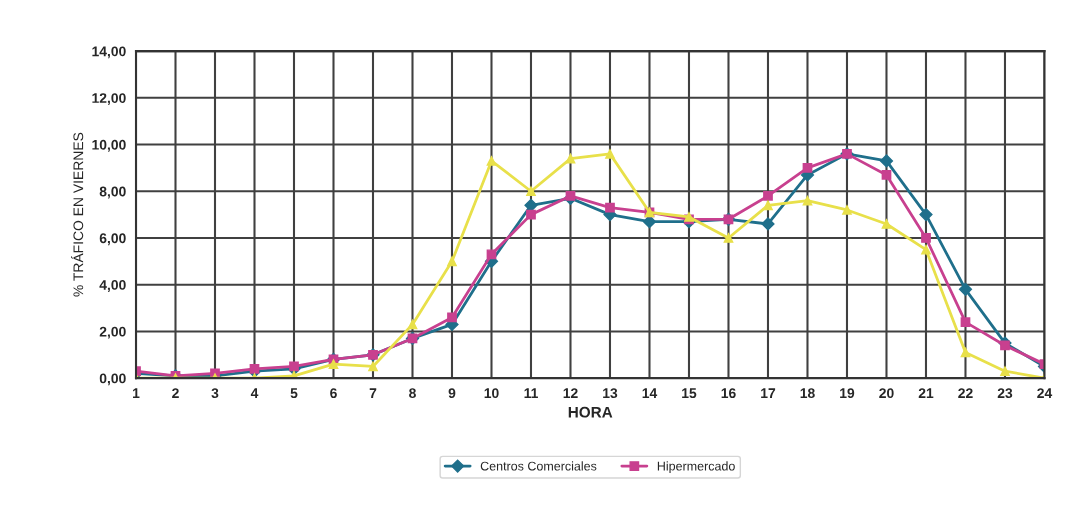 Image resolution: width=1088 pixels, height=511 pixels. Describe the element at coordinates (1005, 393) in the screenshot. I see `x-tick-label: 23` at that location.